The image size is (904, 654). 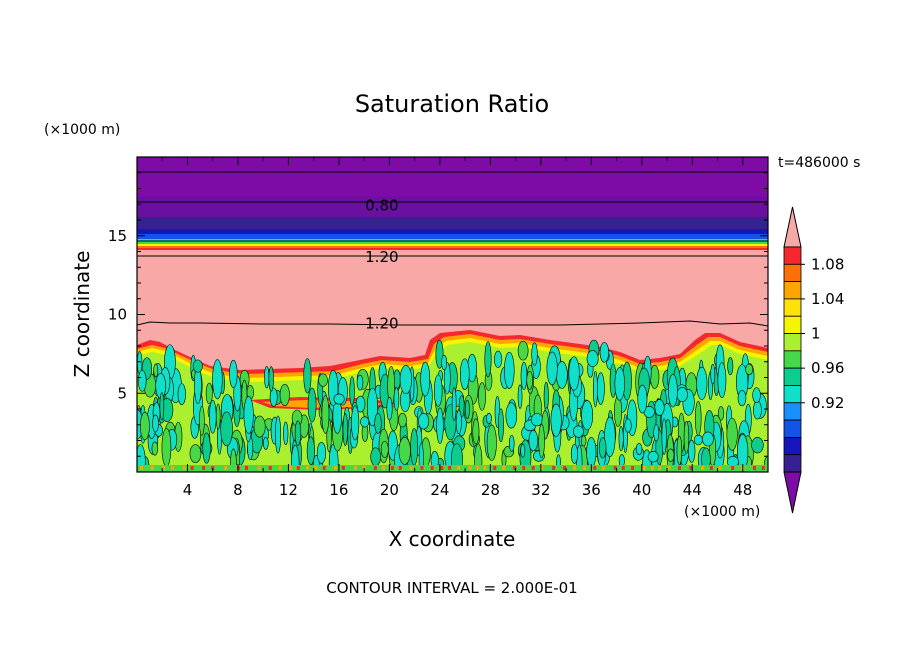 I want to click on x-tick-label: 8, so click(x=238, y=490).